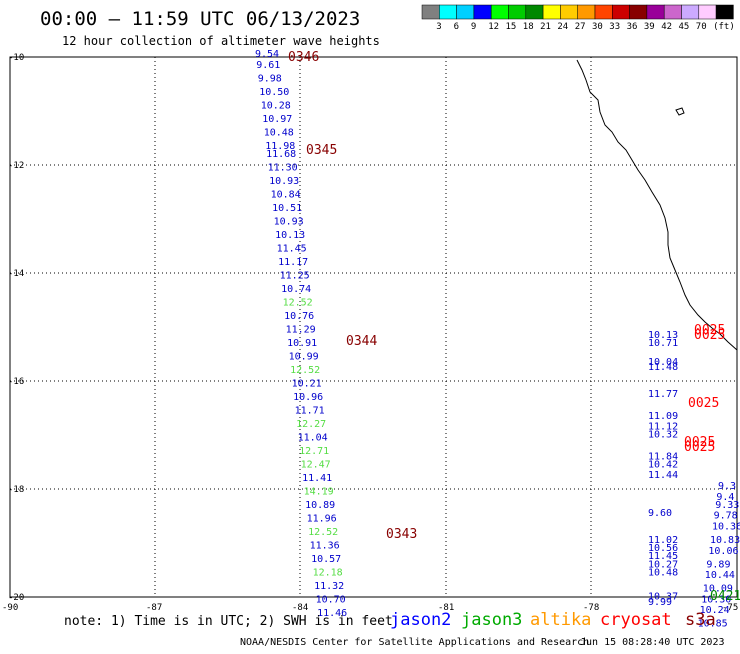  I want to click on pass-time-label: 0344, so click(361, 341).